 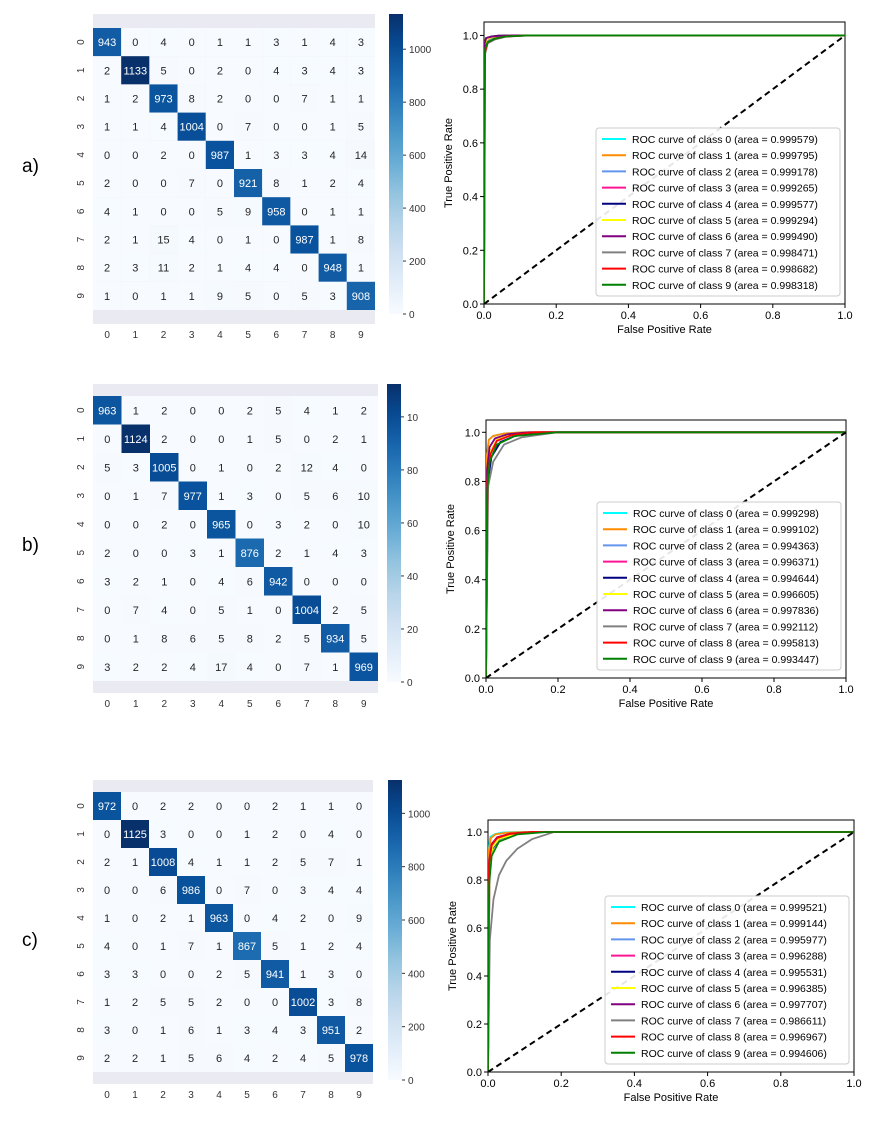 I want to click on heatmap-cell-label: 6, so click(x=219, y=1059).